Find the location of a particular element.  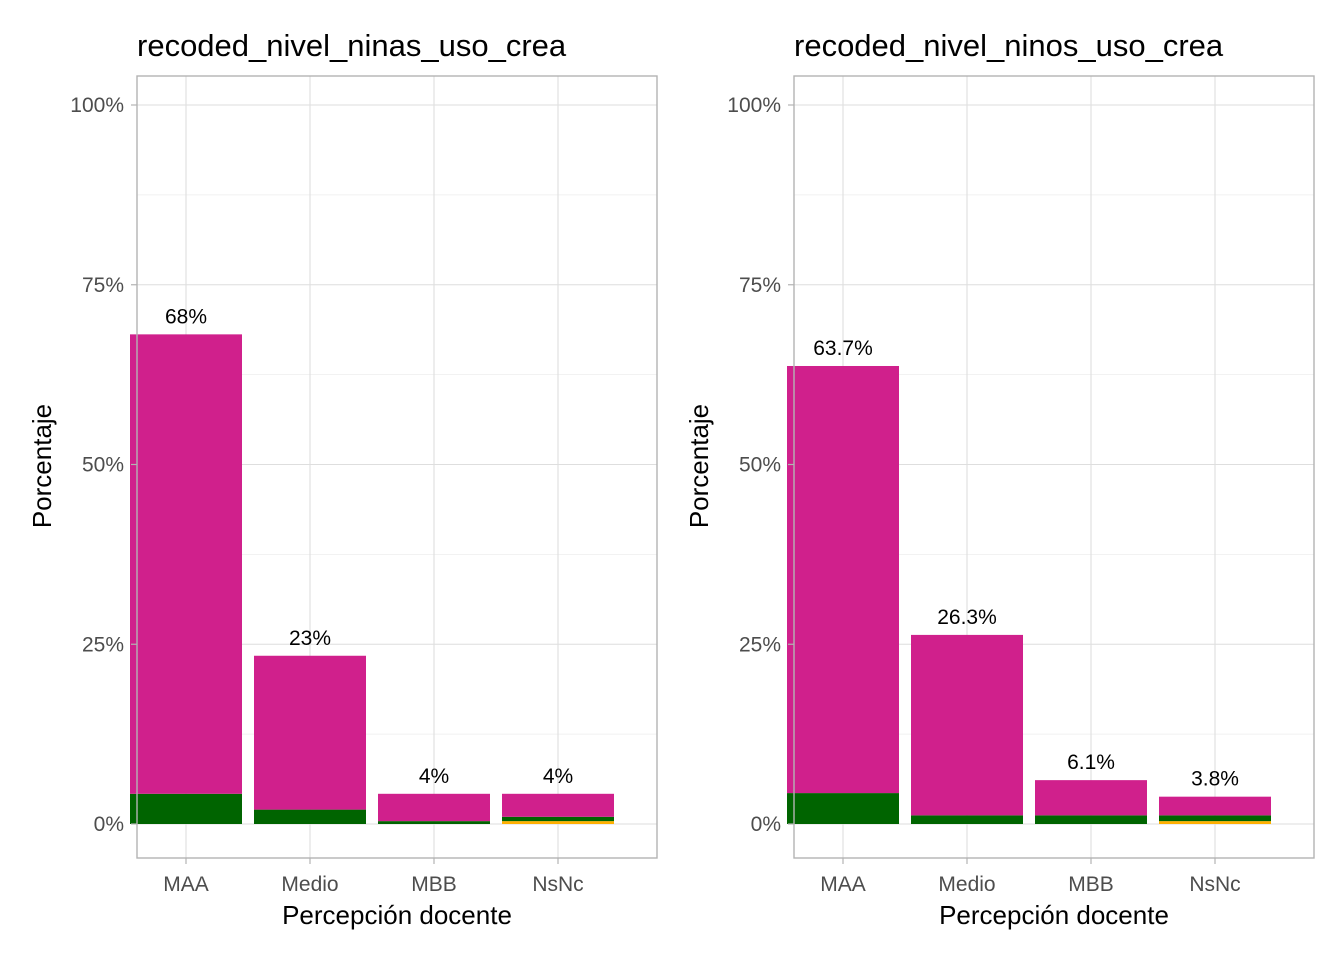

bar-value-label: 6.1% is located at coordinates (1091, 762).